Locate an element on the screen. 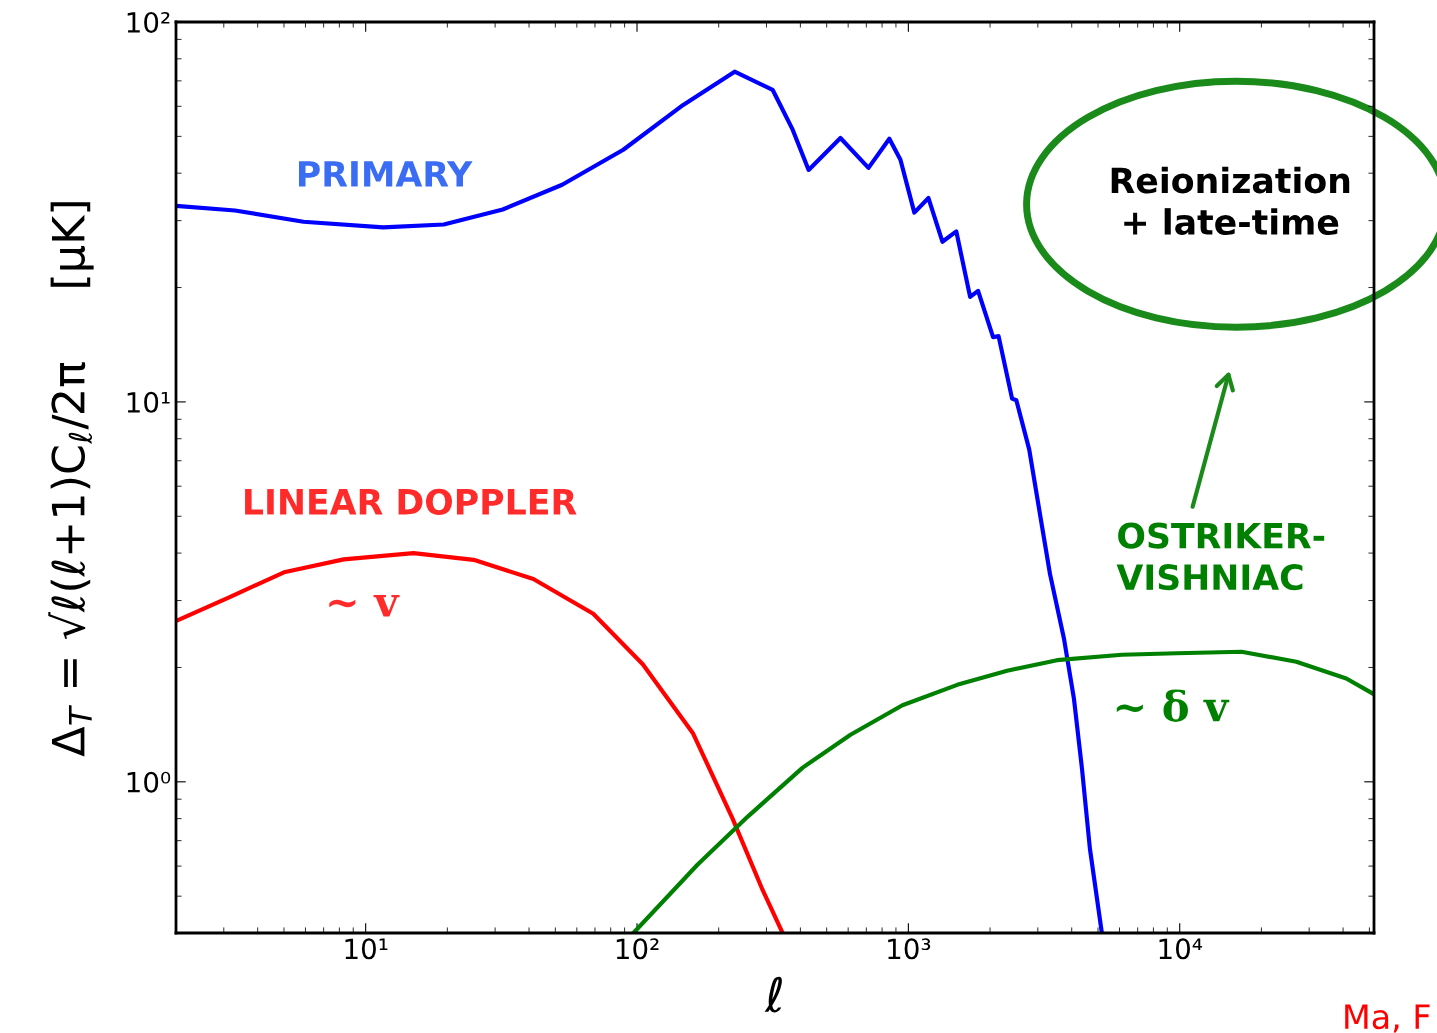  x-tick-label: 10² is located at coordinates (637, 949).